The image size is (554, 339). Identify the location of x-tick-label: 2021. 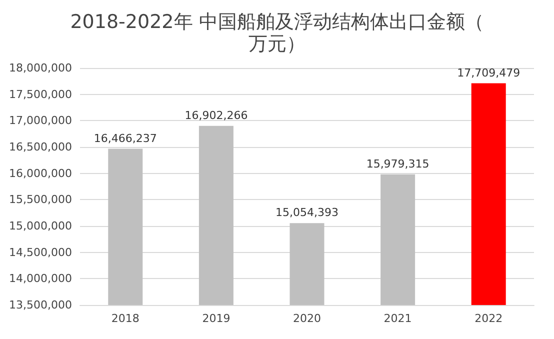
(398, 318).